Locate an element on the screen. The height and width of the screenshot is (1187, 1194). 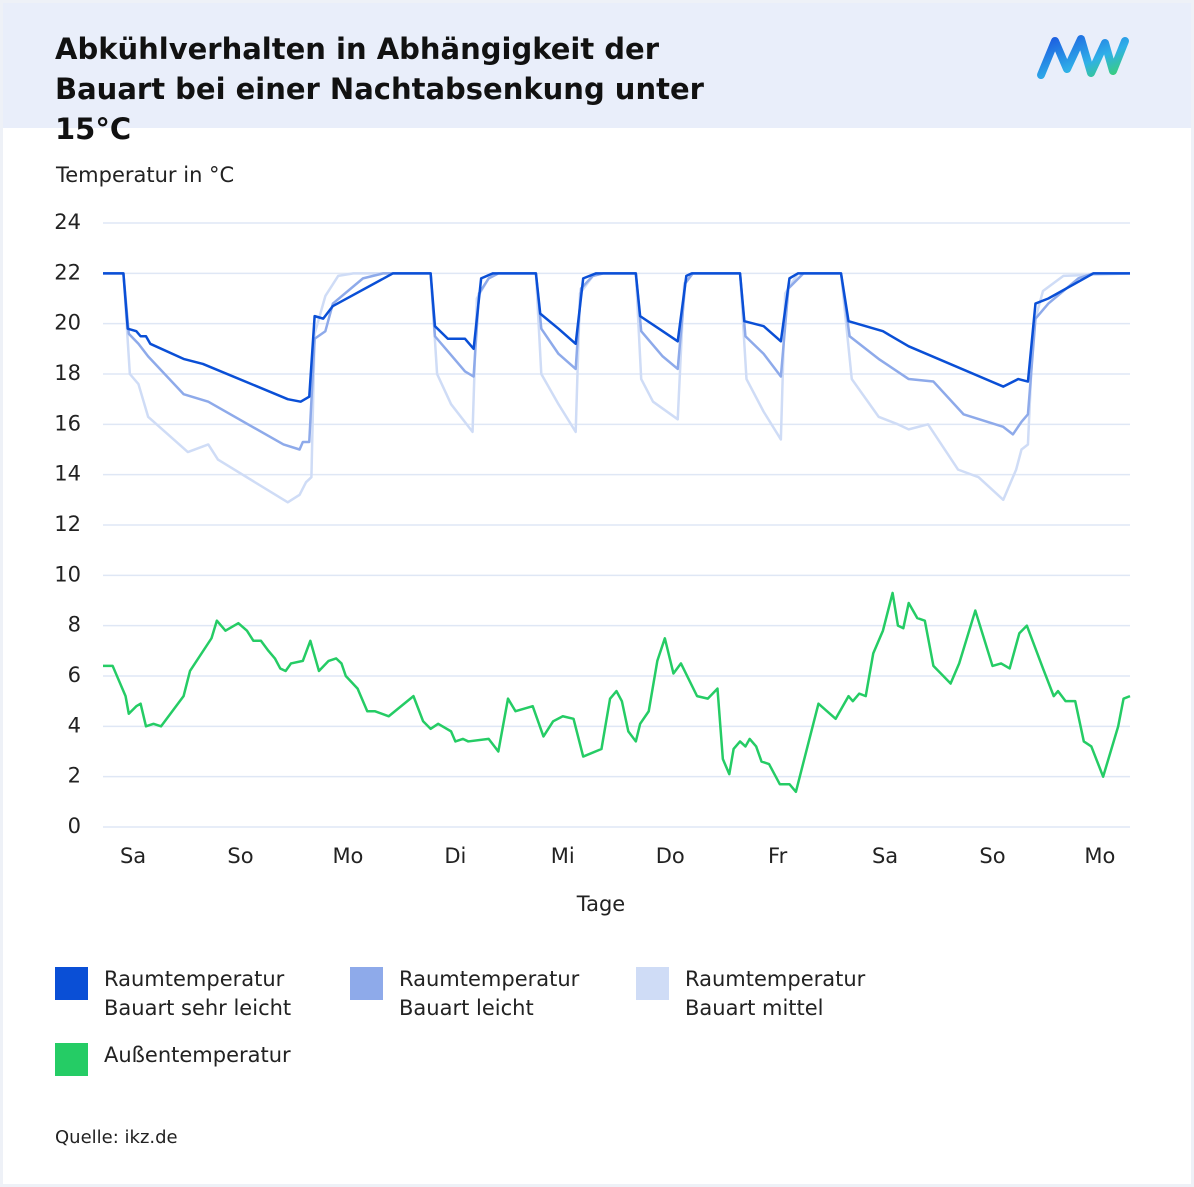
y-tick-label: 8 is located at coordinates (74, 625).